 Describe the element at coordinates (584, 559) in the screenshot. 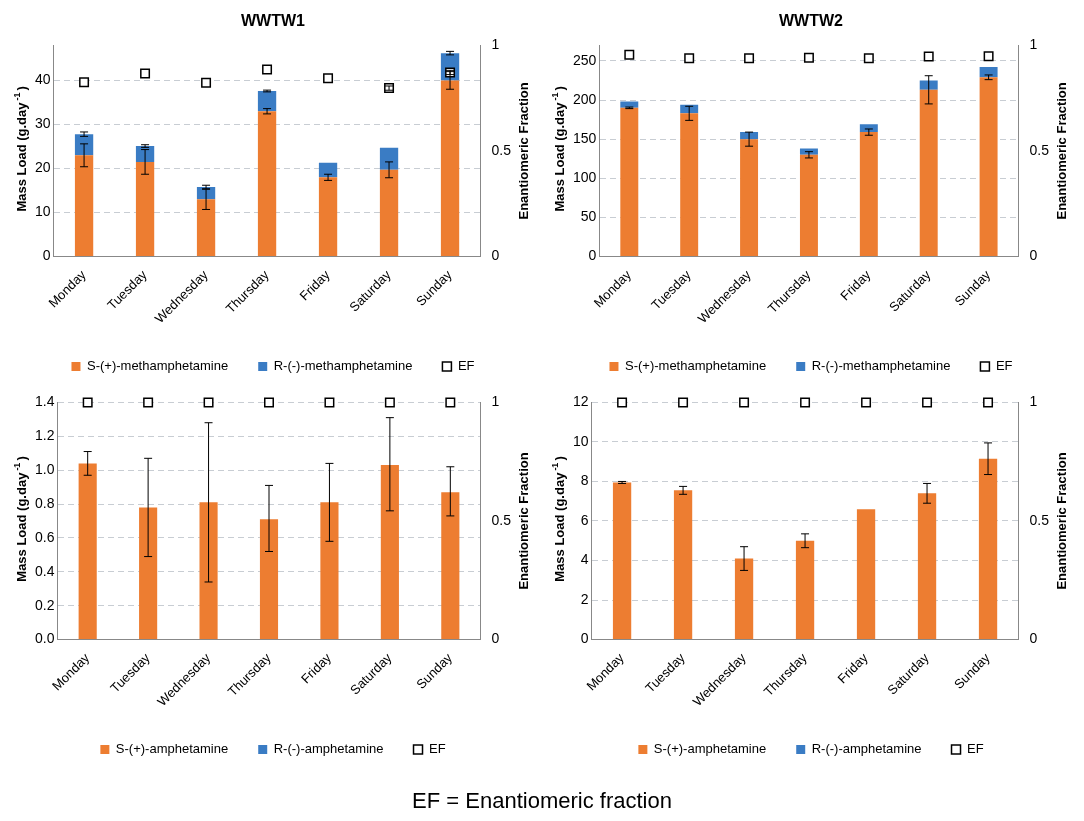

I see `y-tick-label: 4` at that location.